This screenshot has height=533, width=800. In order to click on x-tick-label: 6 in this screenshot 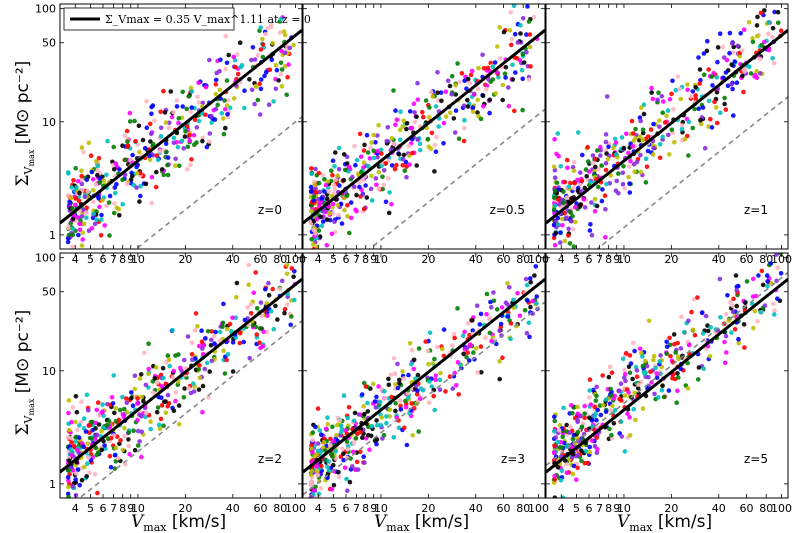, I will do `click(589, 259)`.